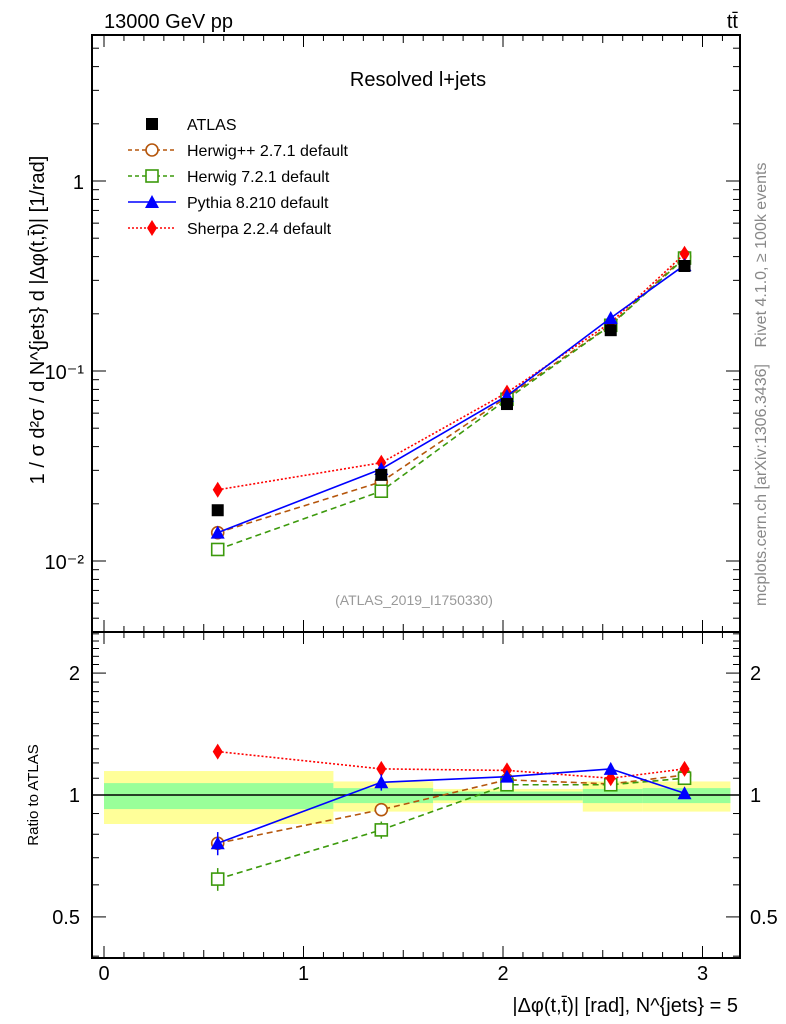 The width and height of the screenshot is (786, 1024). Describe the element at coordinates (414, 600) in the screenshot. I see `analysis-annotation: (ATLAS_2019_I1750330)` at that location.